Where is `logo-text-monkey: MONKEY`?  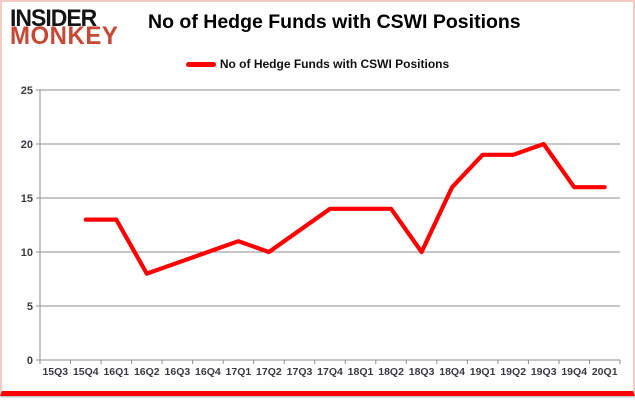
logo-text-monkey: MONKEY is located at coordinates (64, 35).